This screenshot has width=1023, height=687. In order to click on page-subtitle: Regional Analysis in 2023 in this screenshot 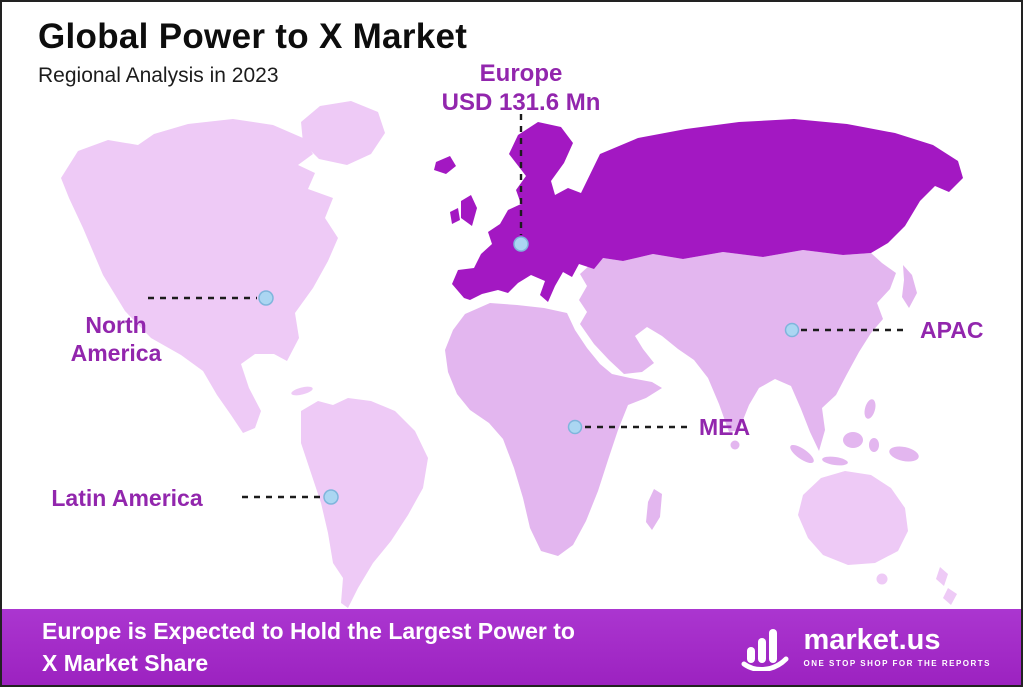, I will do `click(158, 75)`.